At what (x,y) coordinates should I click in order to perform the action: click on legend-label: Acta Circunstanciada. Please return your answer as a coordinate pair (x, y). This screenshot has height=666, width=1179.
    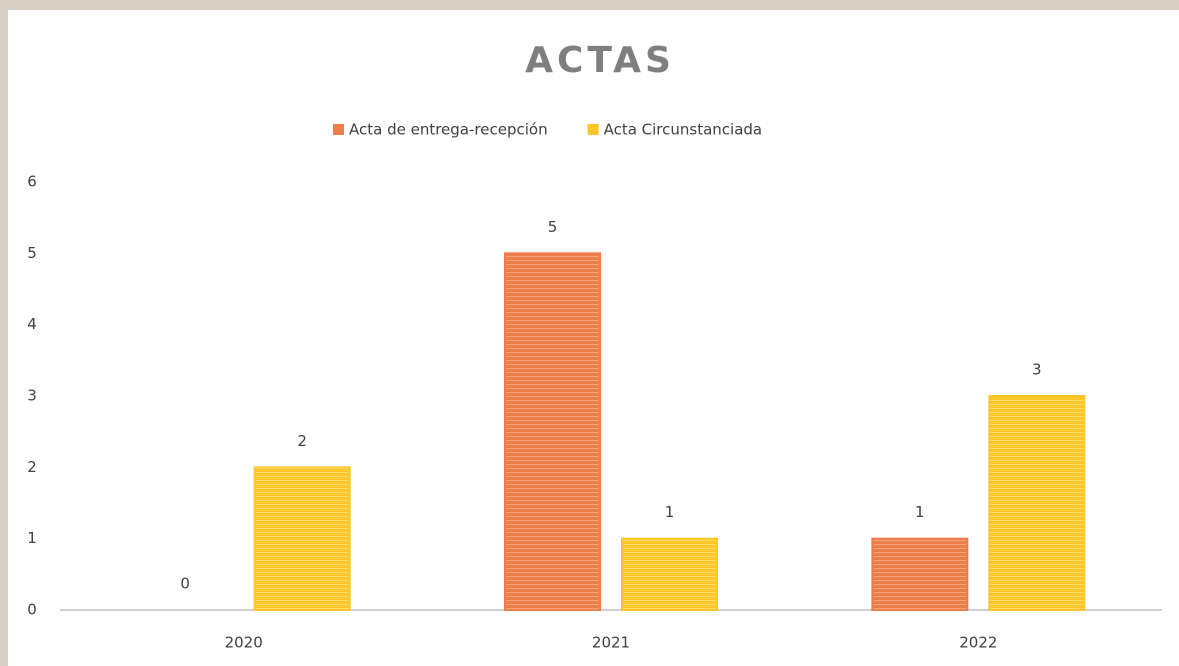
    Looking at the image, I should click on (683, 130).